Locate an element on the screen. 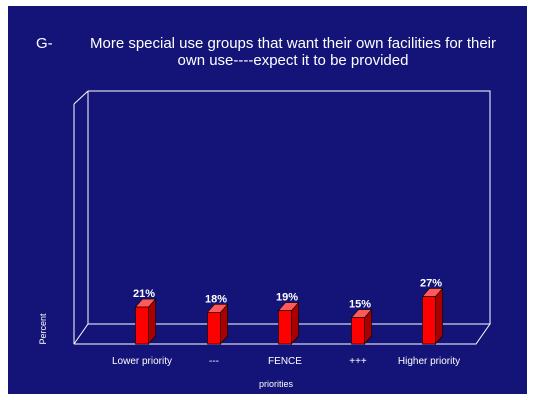 The height and width of the screenshot is (400, 535). depth-edge-top is located at coordinates (81, 97).